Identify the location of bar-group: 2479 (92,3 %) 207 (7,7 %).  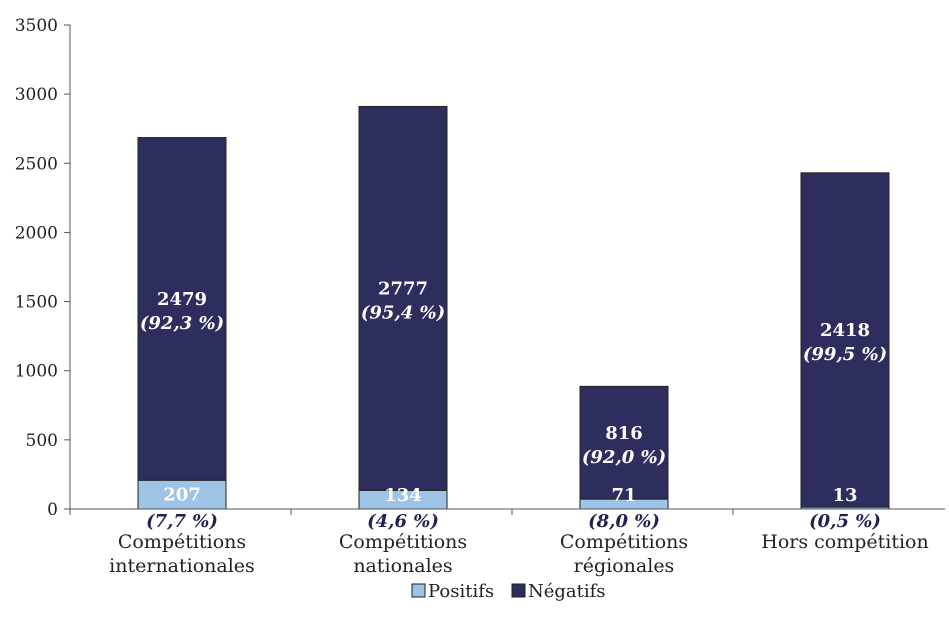
(182, 334).